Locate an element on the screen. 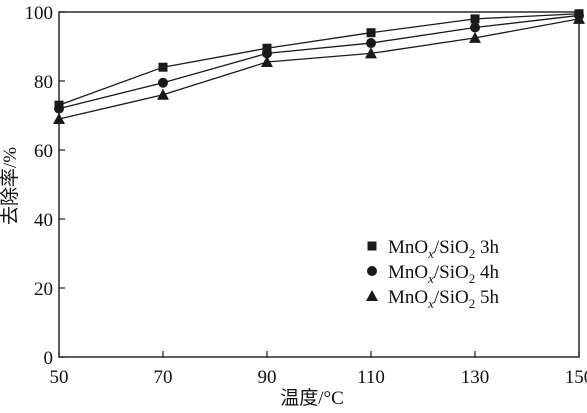  legend-triangle-icon is located at coordinates (372, 295).